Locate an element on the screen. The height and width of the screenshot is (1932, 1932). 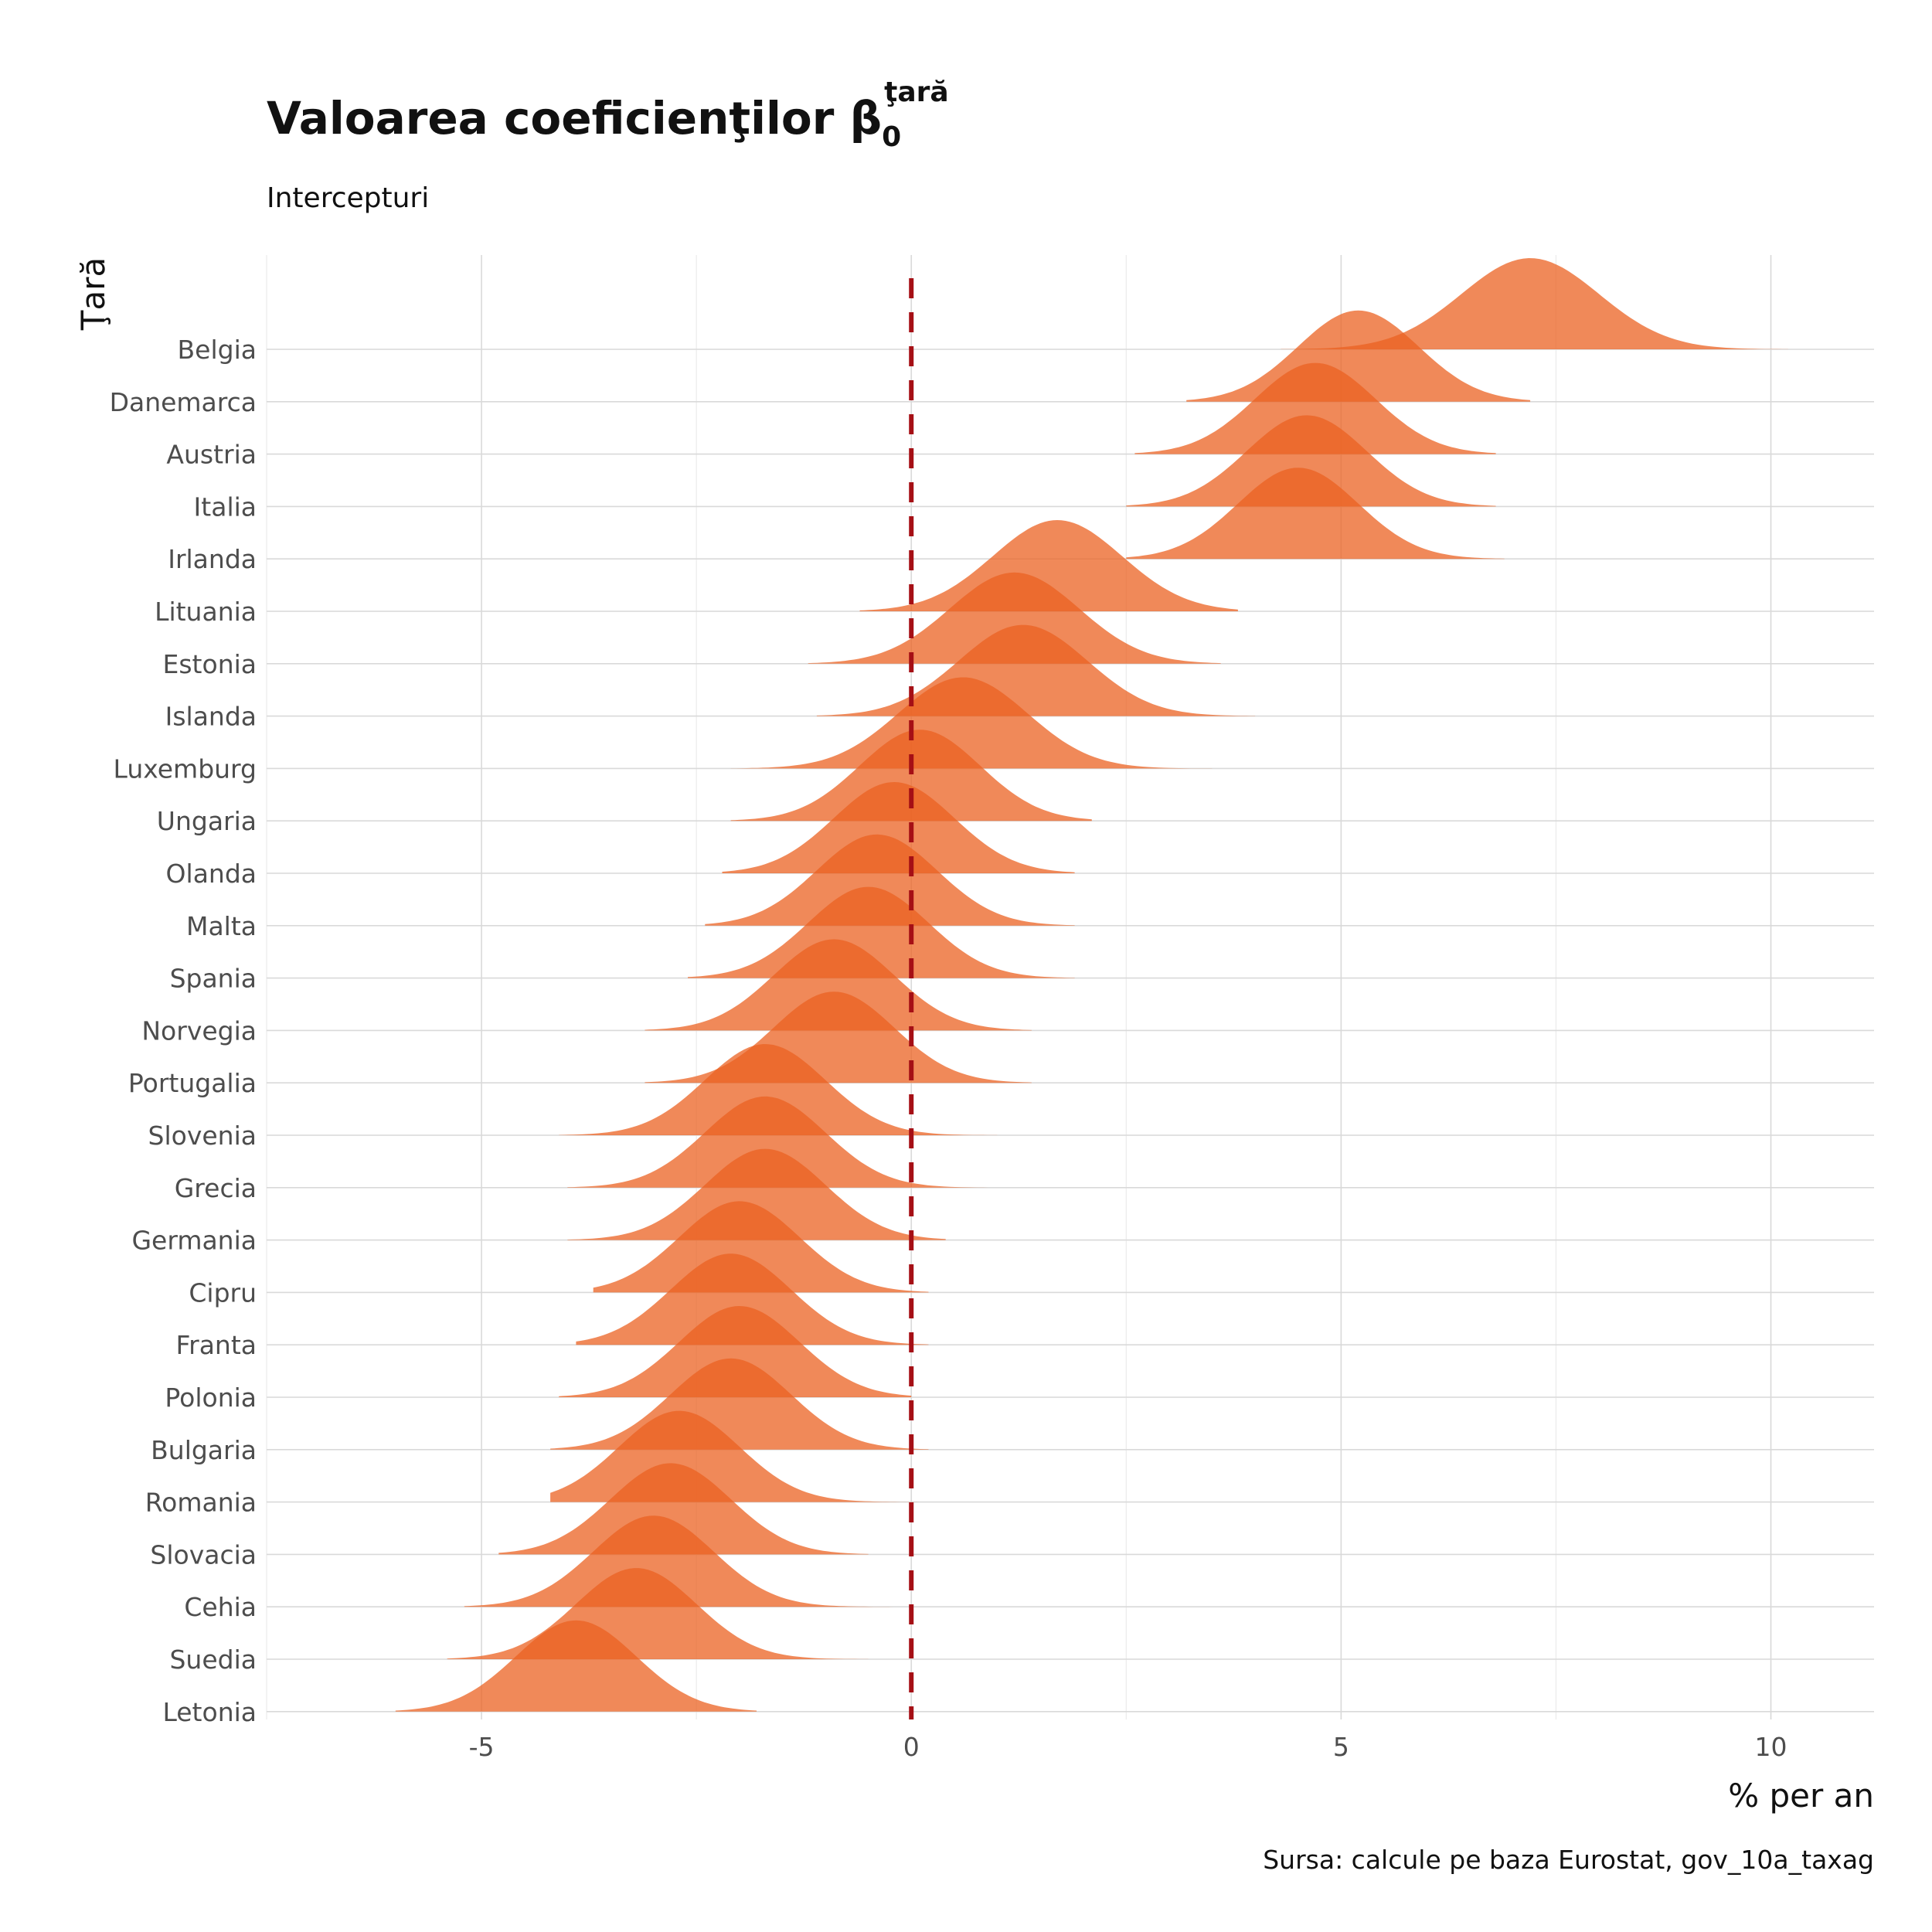
y-tick-label: Olanda is located at coordinates (212, 874).